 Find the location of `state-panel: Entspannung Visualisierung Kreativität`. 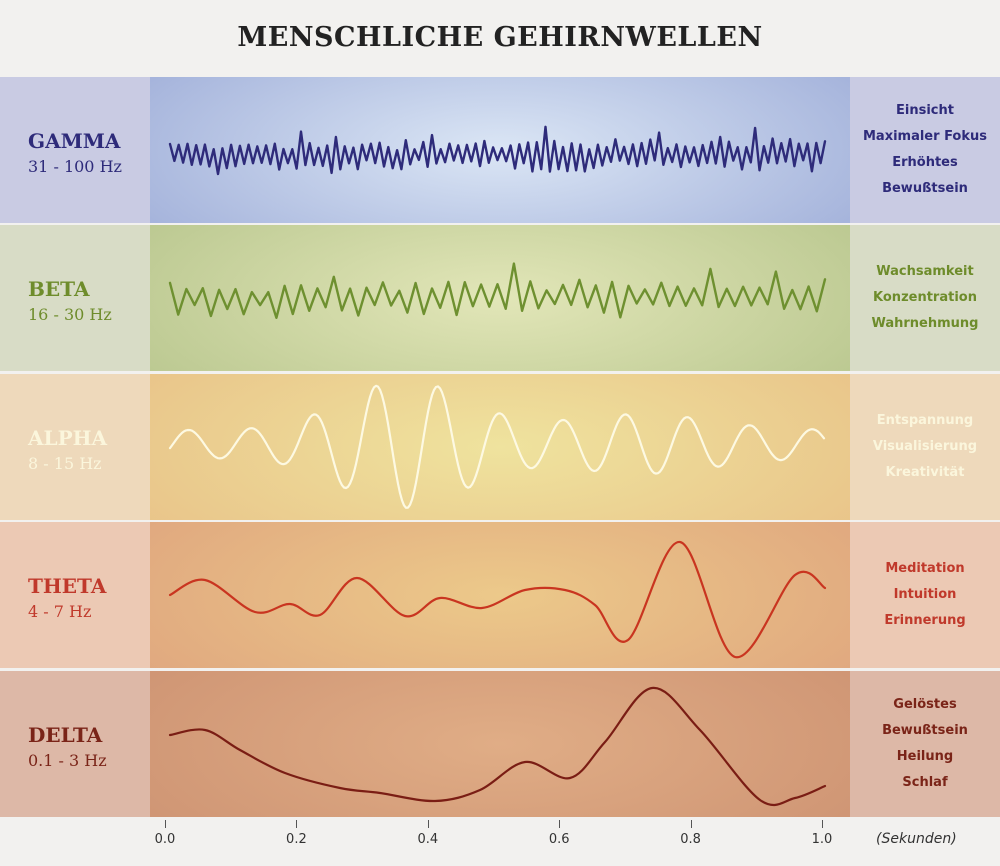

state-panel: Entspannung Visualisierung Kreativität is located at coordinates (925, 447).